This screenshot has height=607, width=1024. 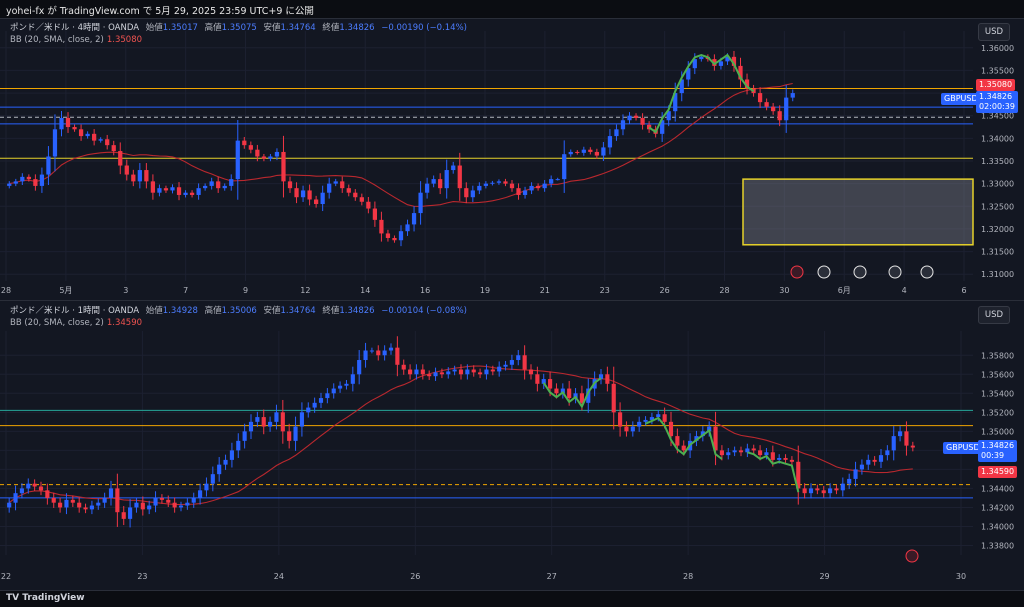 I want to click on time-tick-label: 30, so click(x=784, y=290).